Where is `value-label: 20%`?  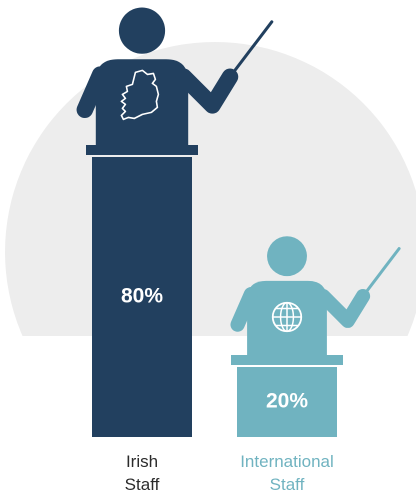
value-label: 20% is located at coordinates (287, 401).